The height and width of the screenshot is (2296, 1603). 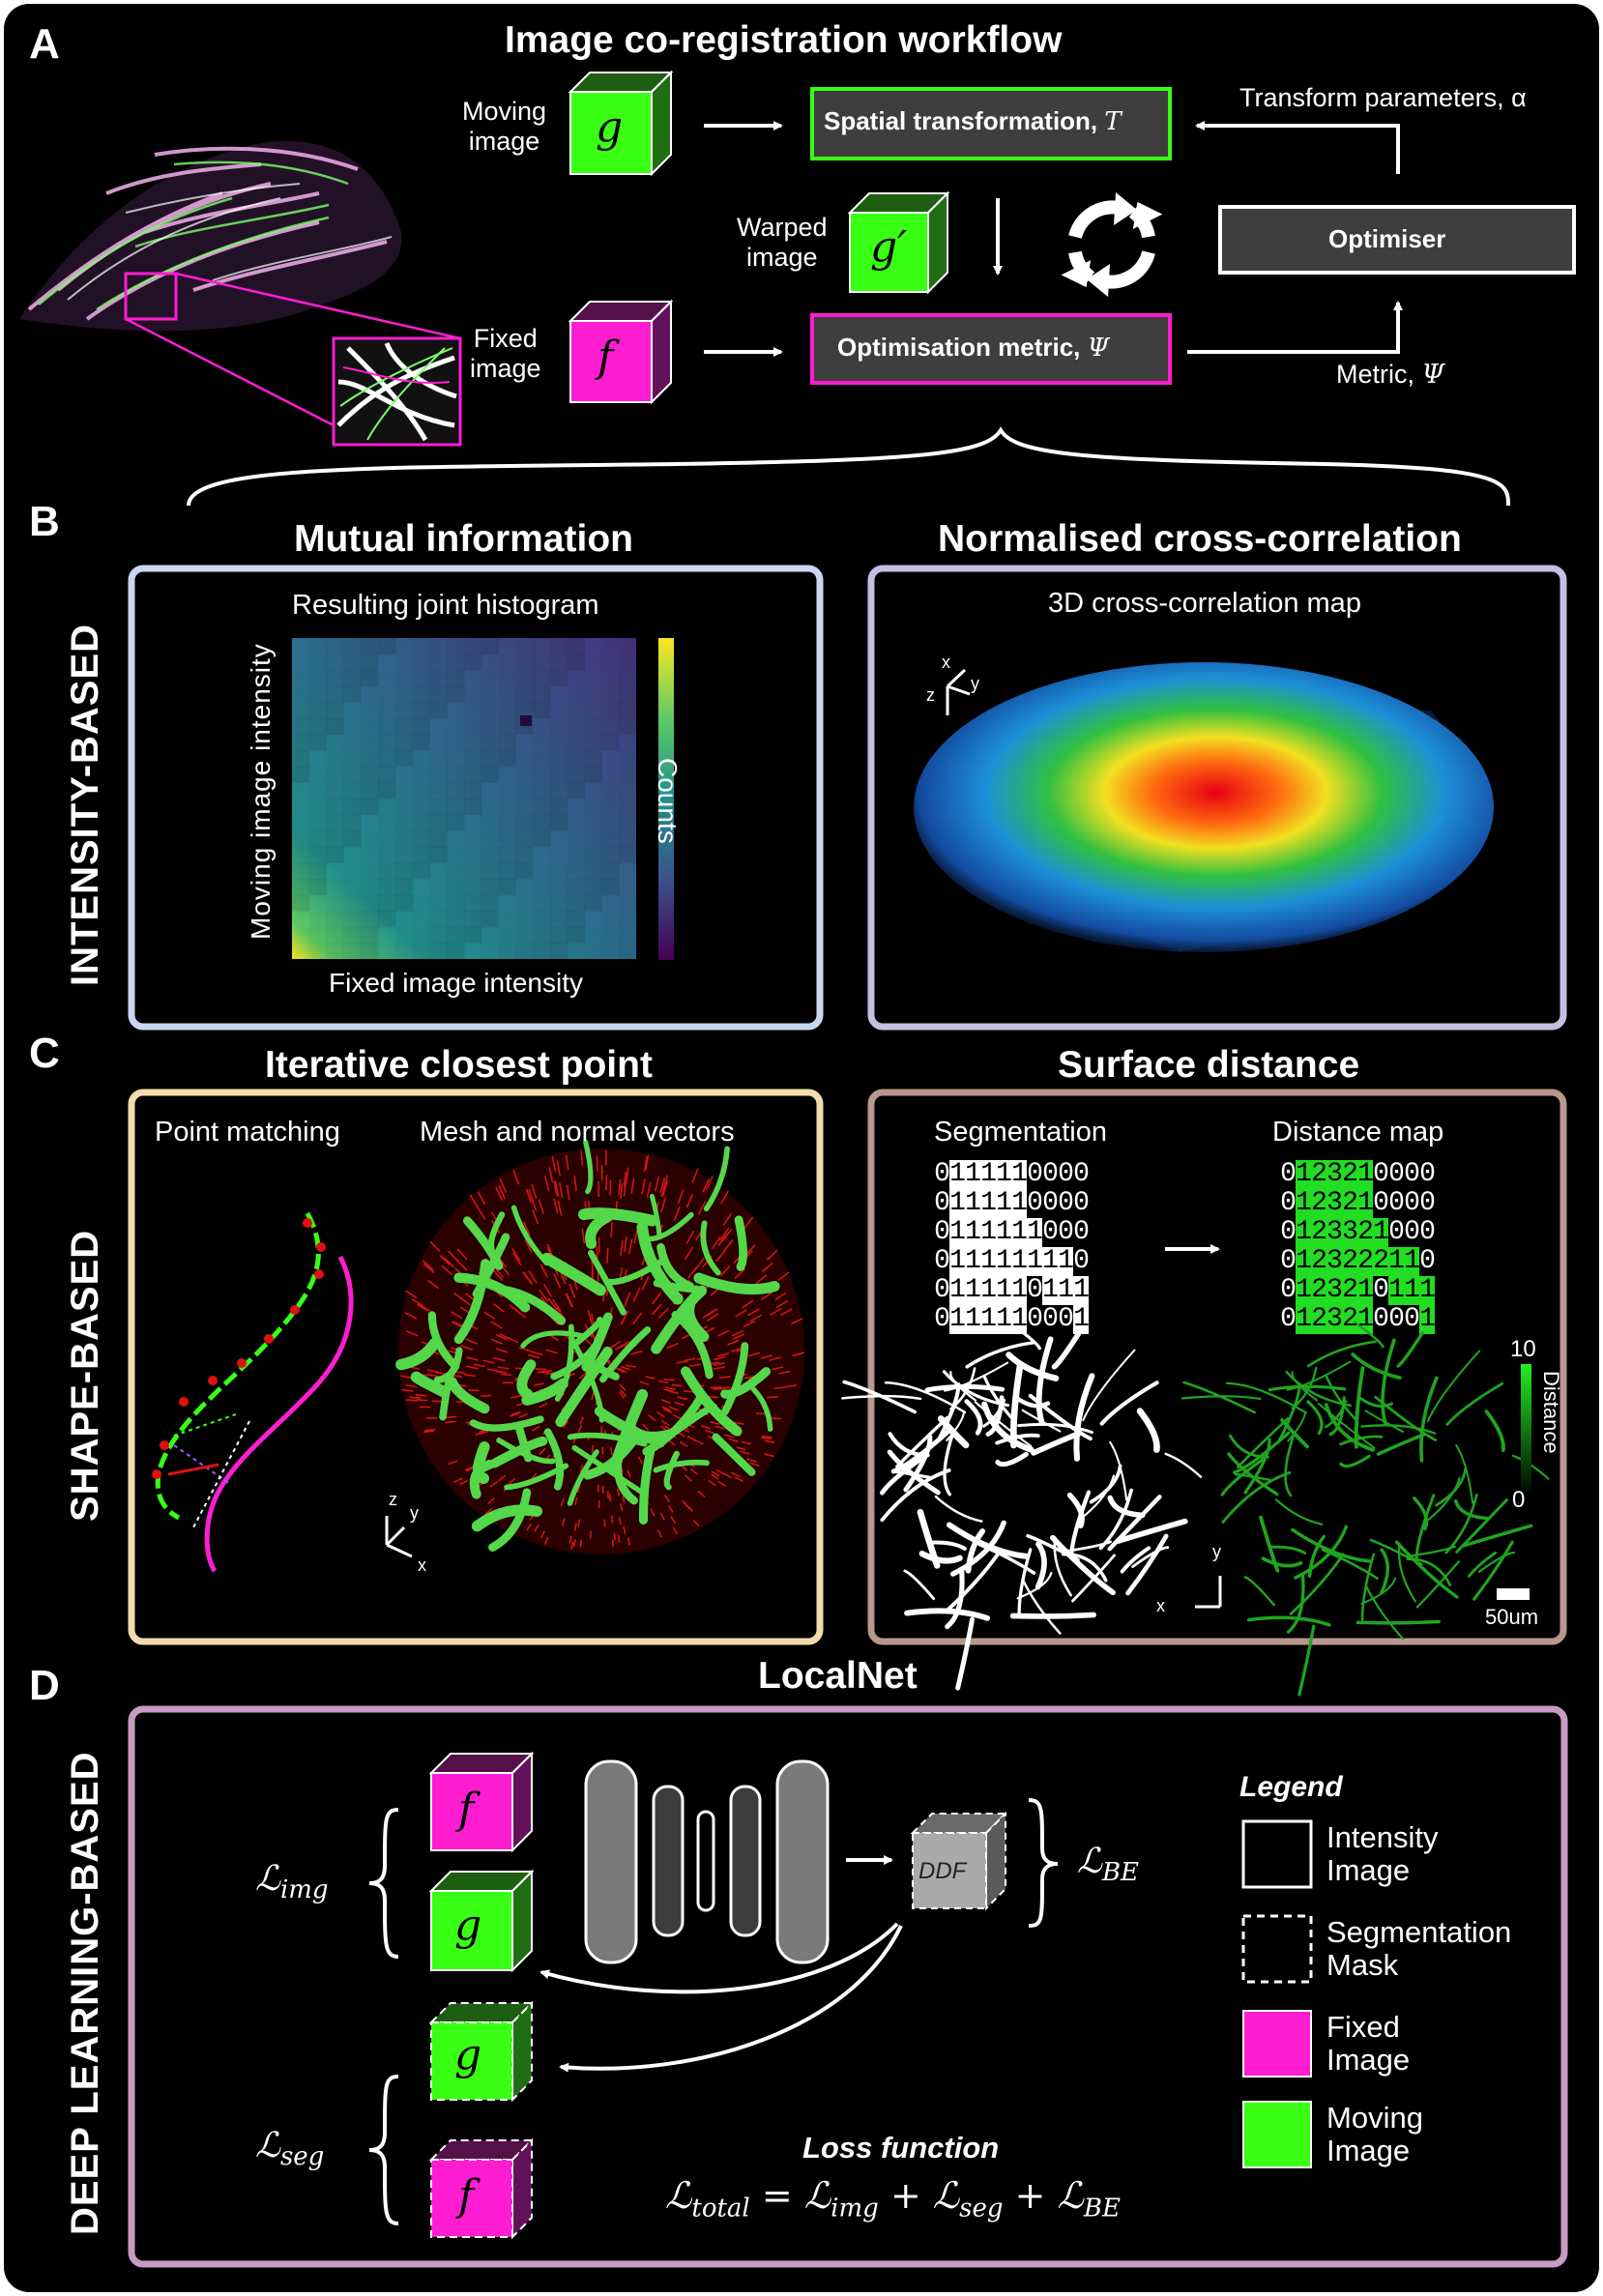 I want to click on panel-c-letter: C, so click(x=44, y=1054).